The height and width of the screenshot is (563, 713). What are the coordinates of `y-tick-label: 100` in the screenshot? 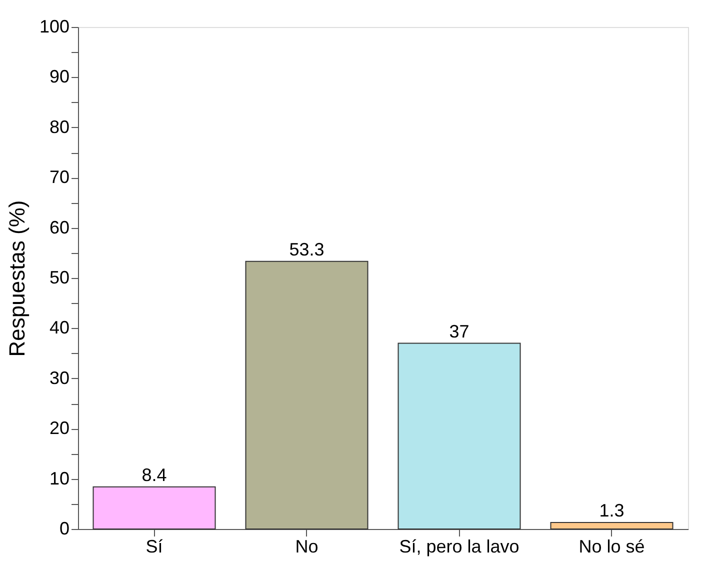 It's located at (54, 26).